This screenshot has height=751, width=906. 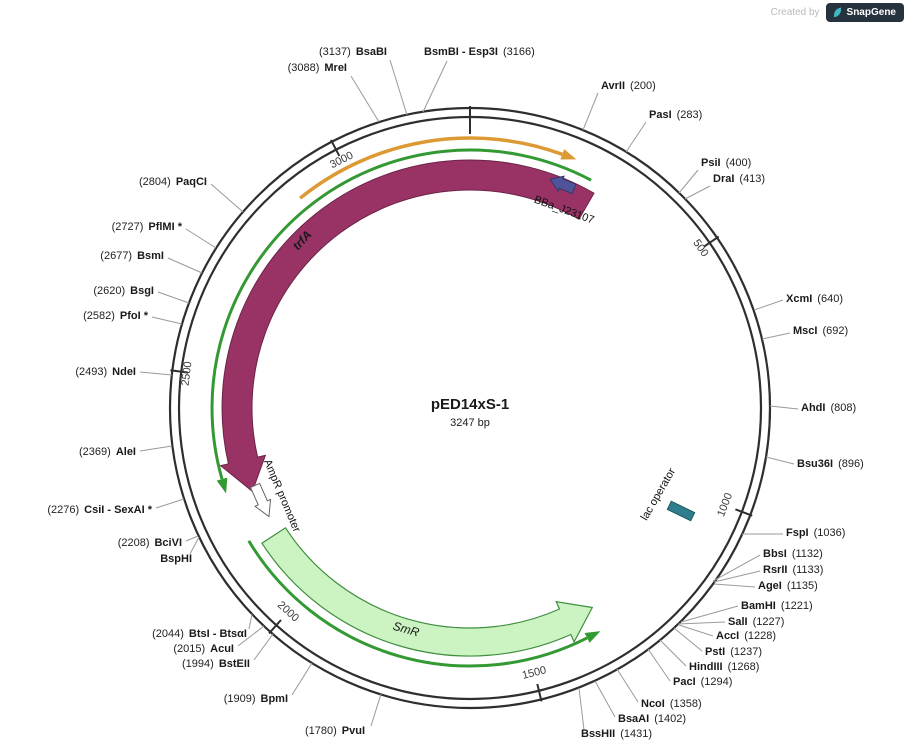 What do you see at coordinates (768, 305) in the screenshot?
I see `enzyme-leader-xcmi` at bounding box center [768, 305].